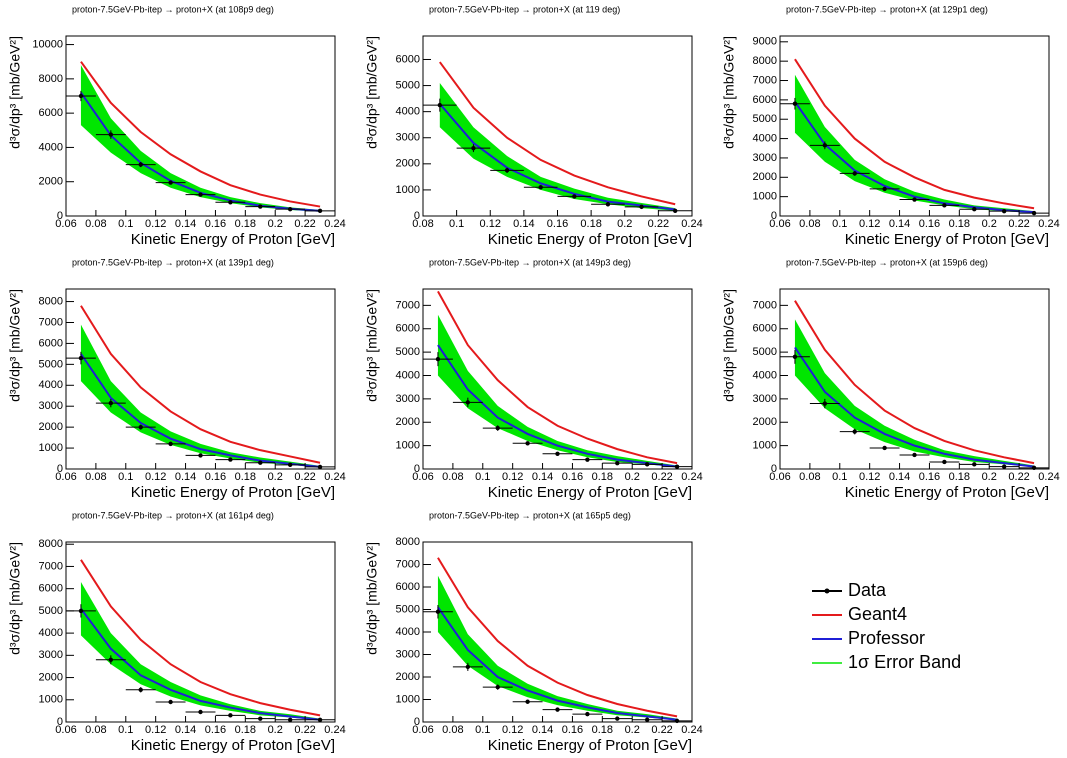 The image size is (1067, 758). Describe the element at coordinates (557, 406) in the screenshot. I see `professor-line` at that location.